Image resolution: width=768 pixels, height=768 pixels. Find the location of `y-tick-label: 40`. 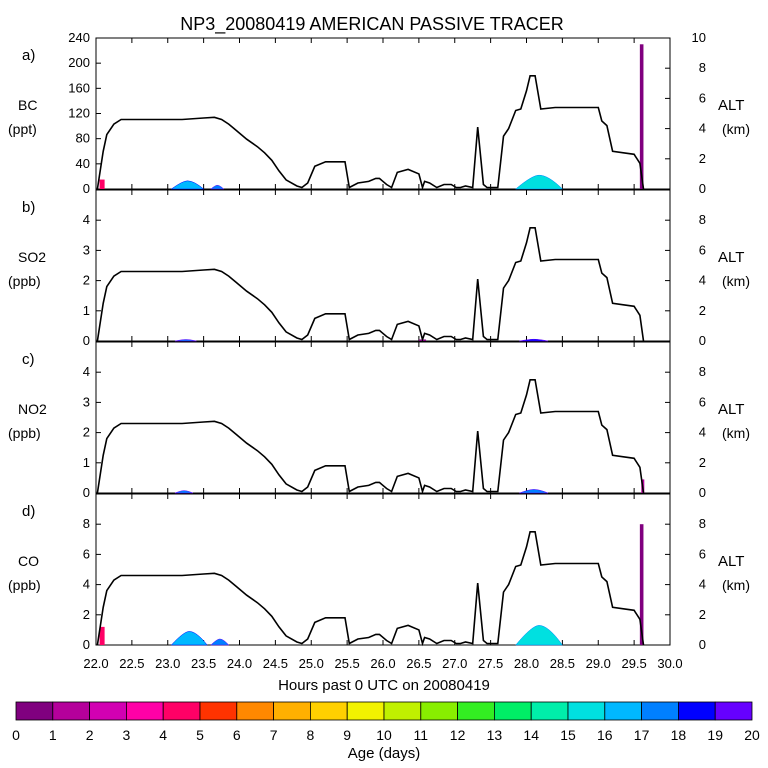

y-tick-label: 40 is located at coordinates (83, 163).